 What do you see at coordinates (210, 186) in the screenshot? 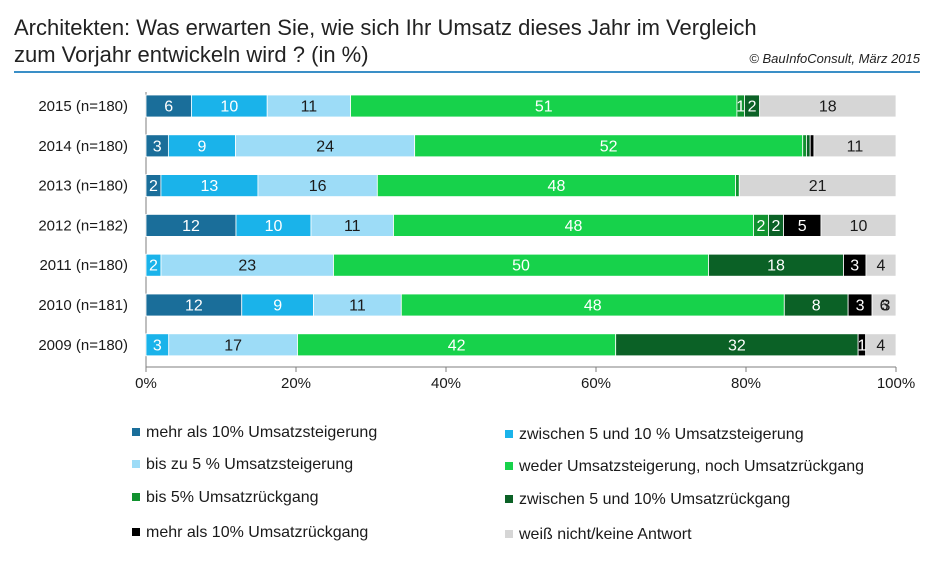
I see `data-label: 13` at bounding box center [210, 186].